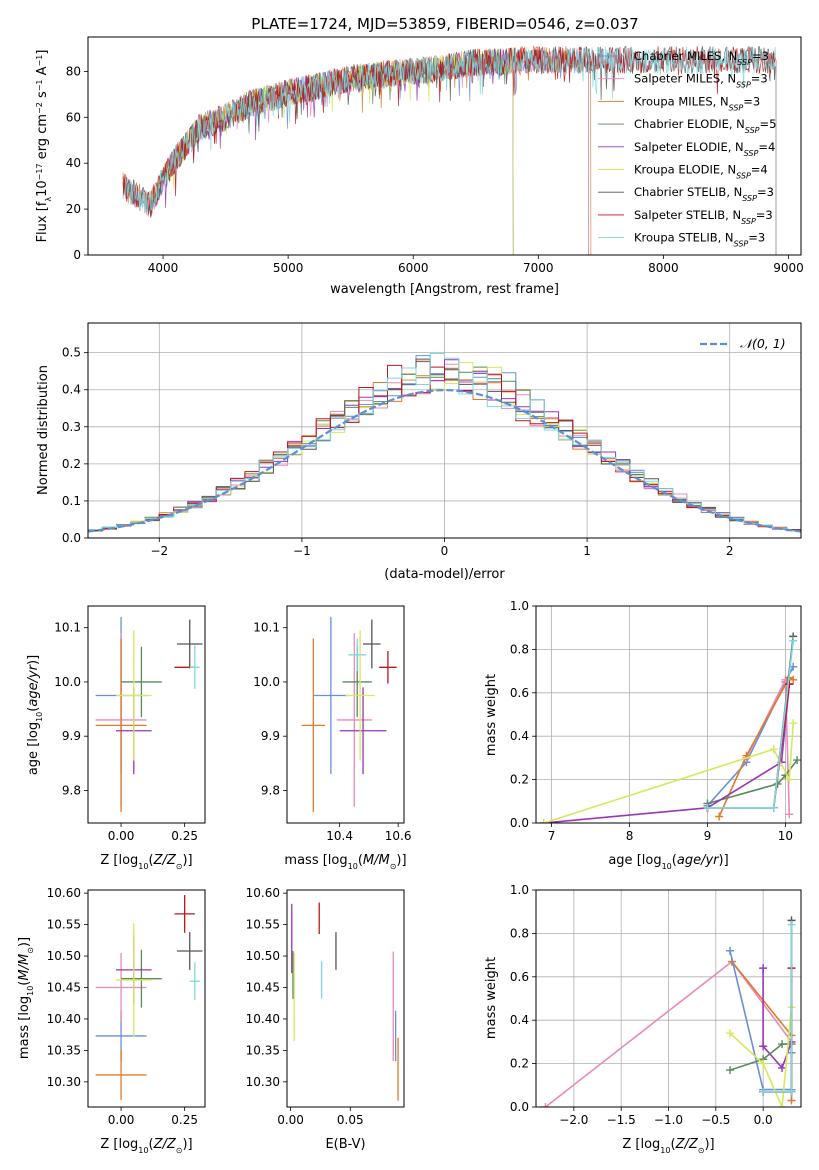  Describe the element at coordinates (552, 836) in the screenshot. I see `x-tick-label: 7` at that location.